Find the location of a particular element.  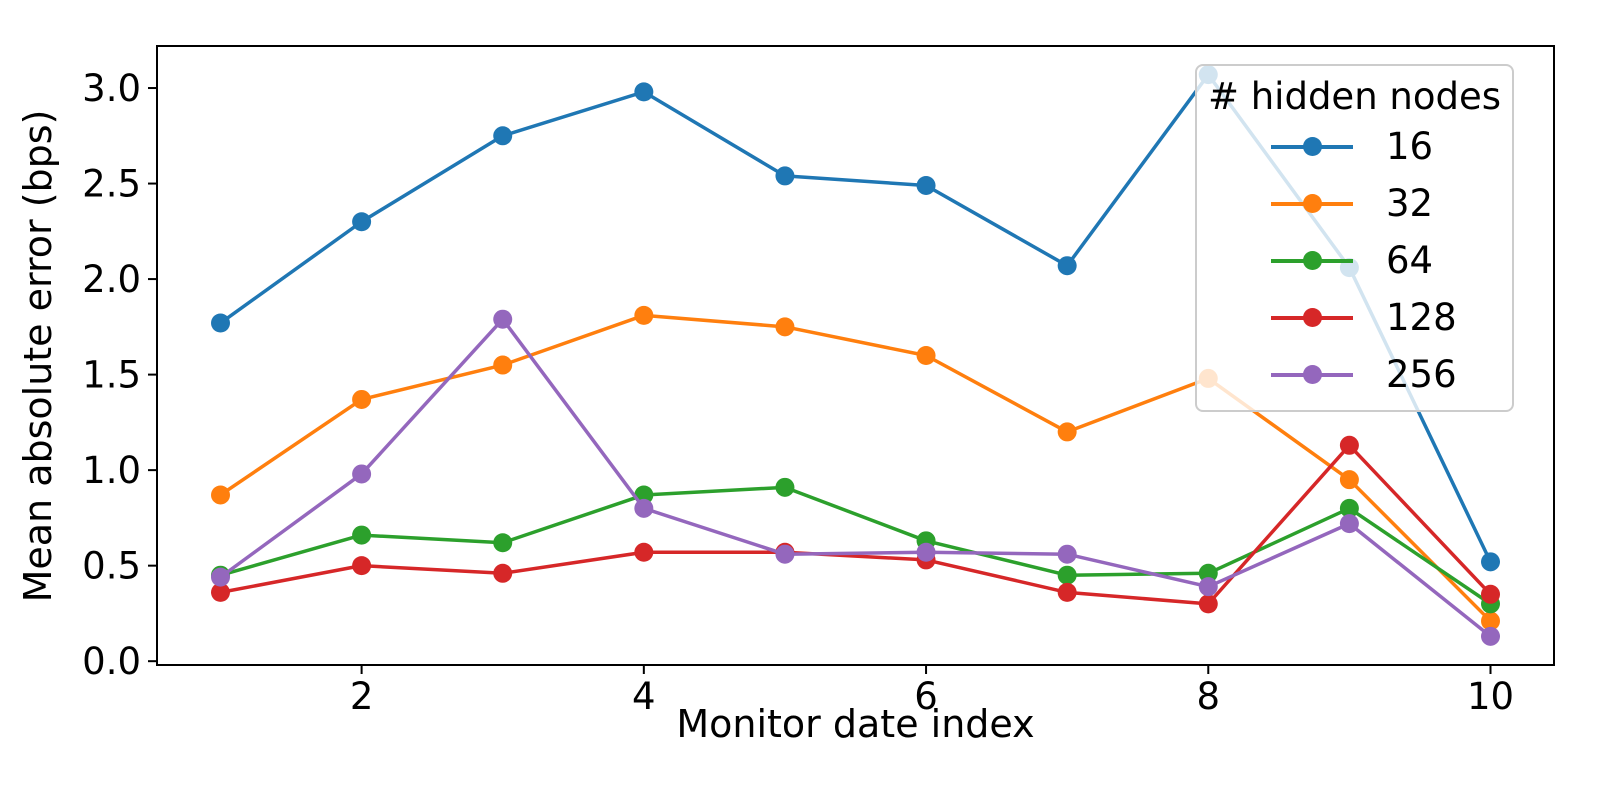

legend-entry-64: 64 is located at coordinates (1354, 260).